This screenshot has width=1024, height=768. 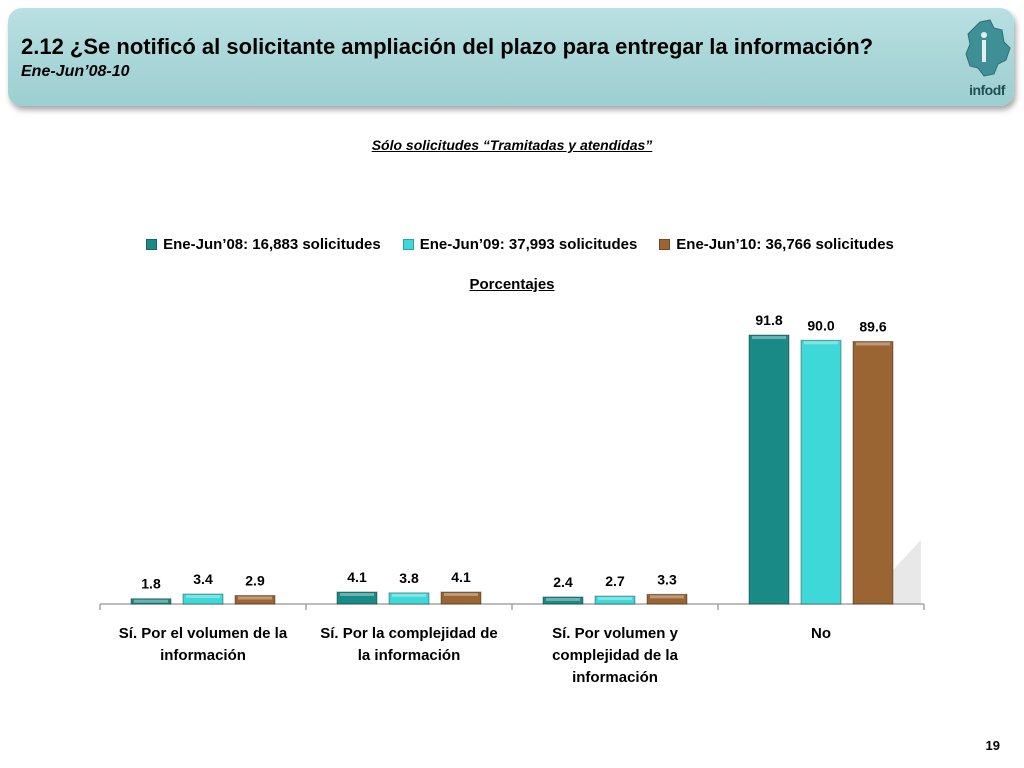 I want to click on data-label: 2.9, so click(x=255, y=581).